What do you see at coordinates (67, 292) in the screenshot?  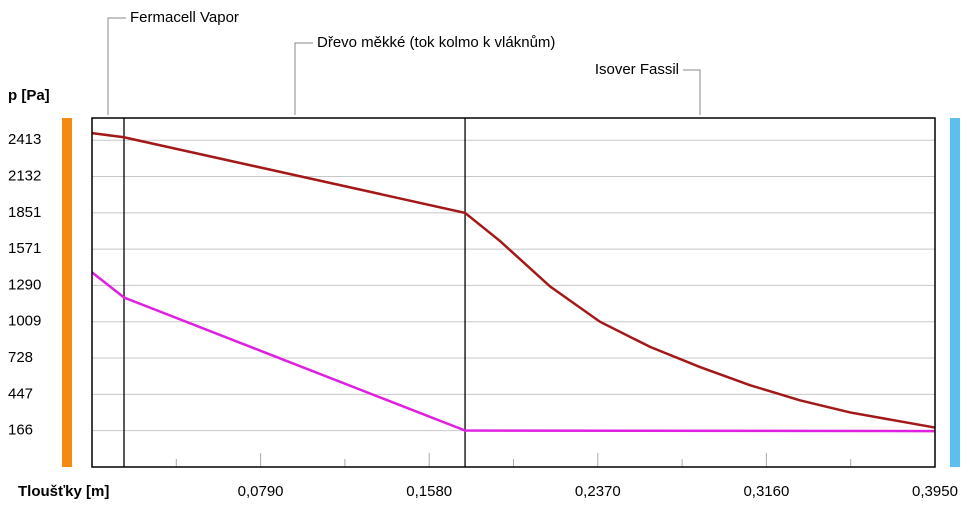 I see `left-boundary-bar` at bounding box center [67, 292].